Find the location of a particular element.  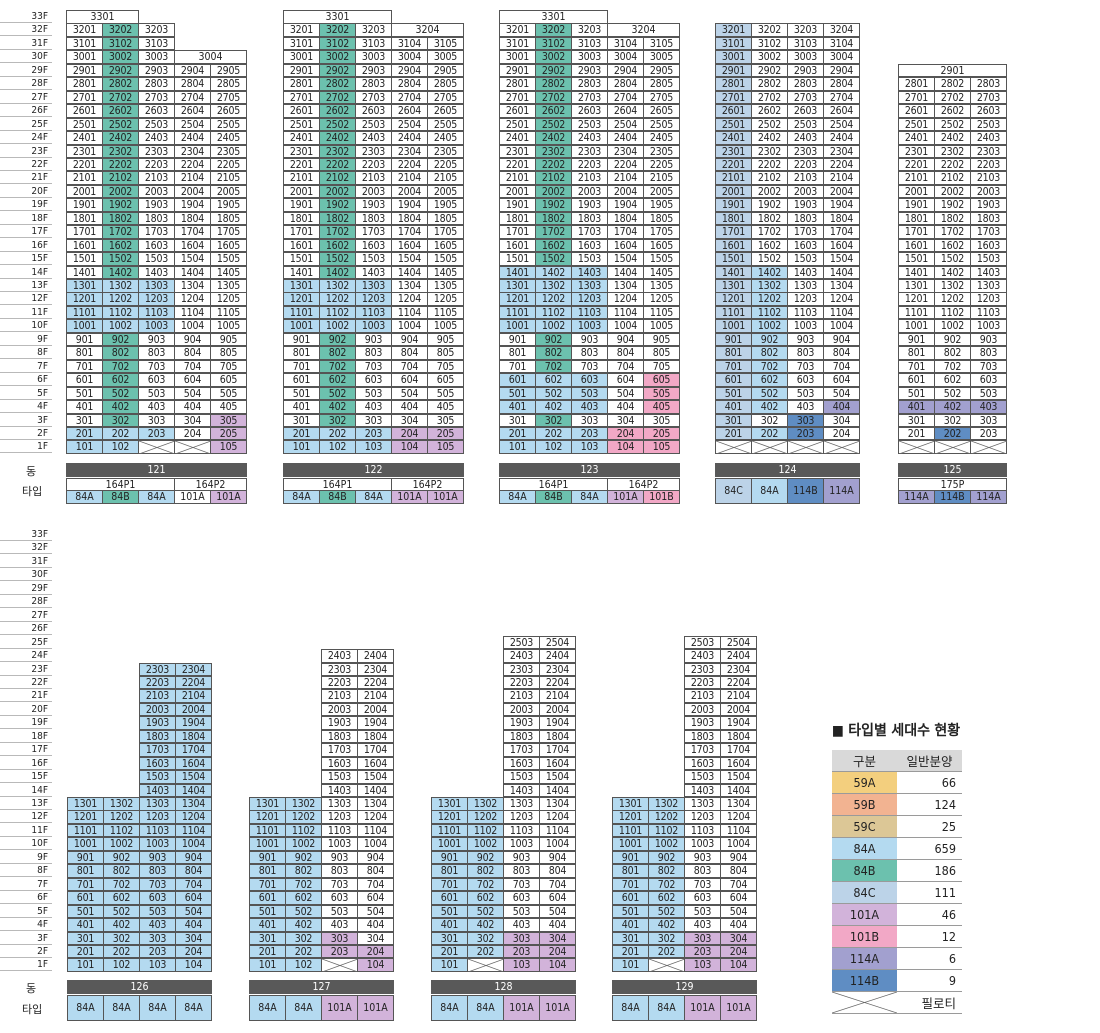

unit-cell: 1402 is located at coordinates (337, 272).